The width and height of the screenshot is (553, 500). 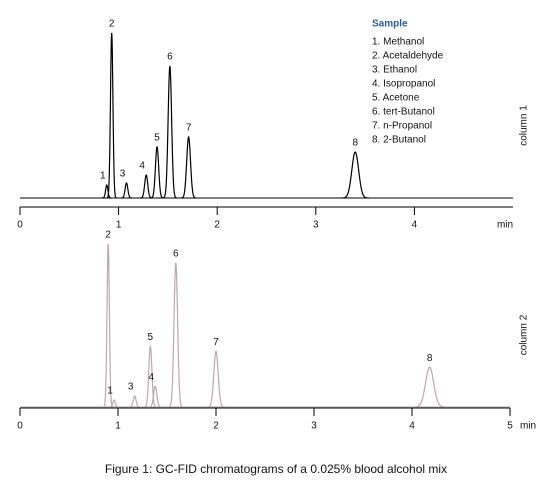 What do you see at coordinates (394, 70) in the screenshot?
I see `legend-entry: 3. Ethanol` at bounding box center [394, 70].